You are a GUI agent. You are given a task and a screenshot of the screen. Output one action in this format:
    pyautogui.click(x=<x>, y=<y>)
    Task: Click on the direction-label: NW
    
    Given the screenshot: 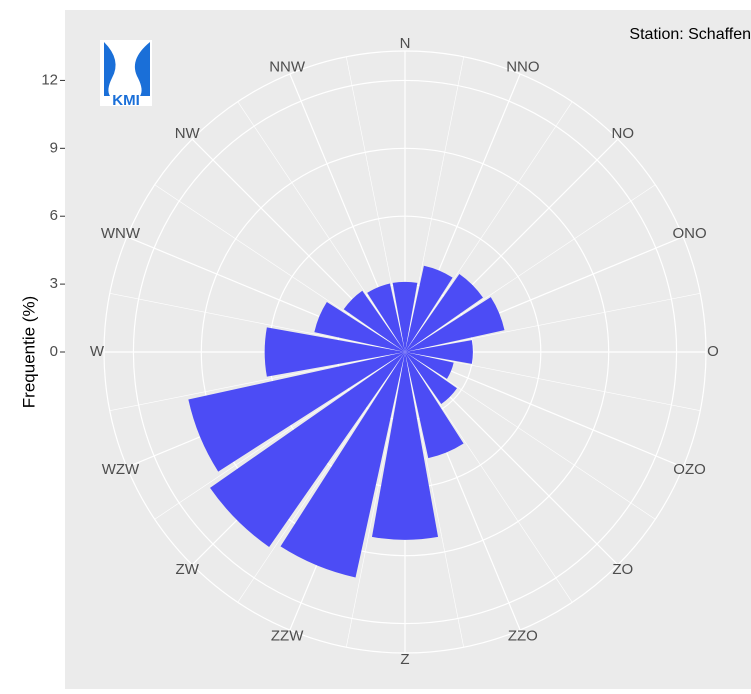 What is the action you would take?
    pyautogui.click(x=188, y=133)
    